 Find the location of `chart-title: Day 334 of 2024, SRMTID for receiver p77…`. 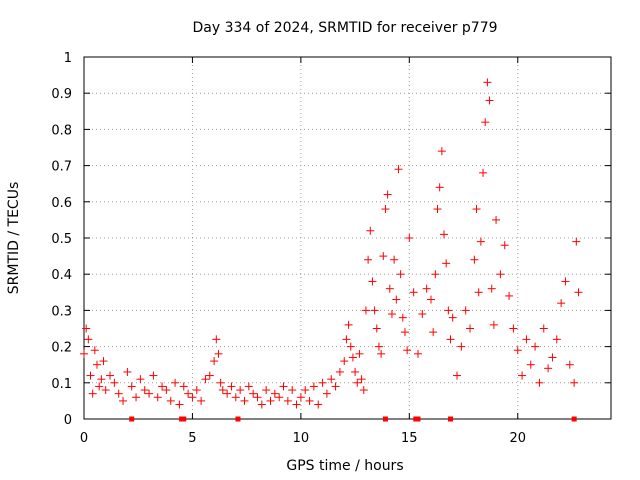

chart-title: Day 334 of 2024, SRMTID for receiver p77… is located at coordinates (344, 28).